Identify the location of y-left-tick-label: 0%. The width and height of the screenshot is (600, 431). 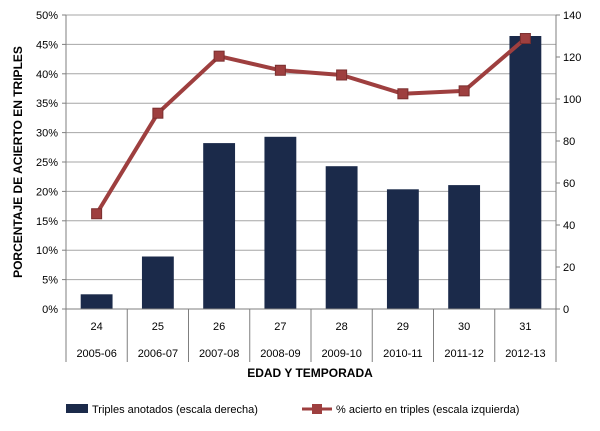
(50, 310).